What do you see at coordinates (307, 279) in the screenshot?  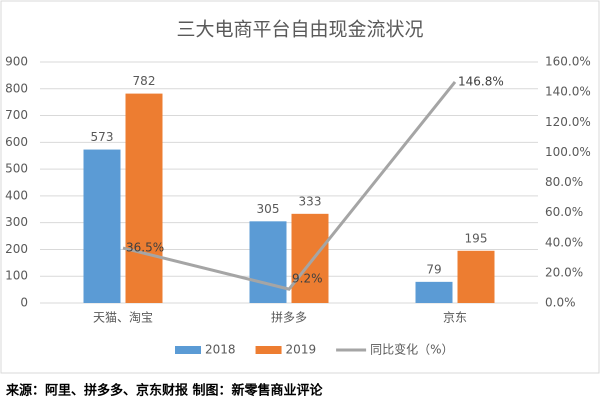 I see `line-value-label: 9.2%` at bounding box center [307, 279].